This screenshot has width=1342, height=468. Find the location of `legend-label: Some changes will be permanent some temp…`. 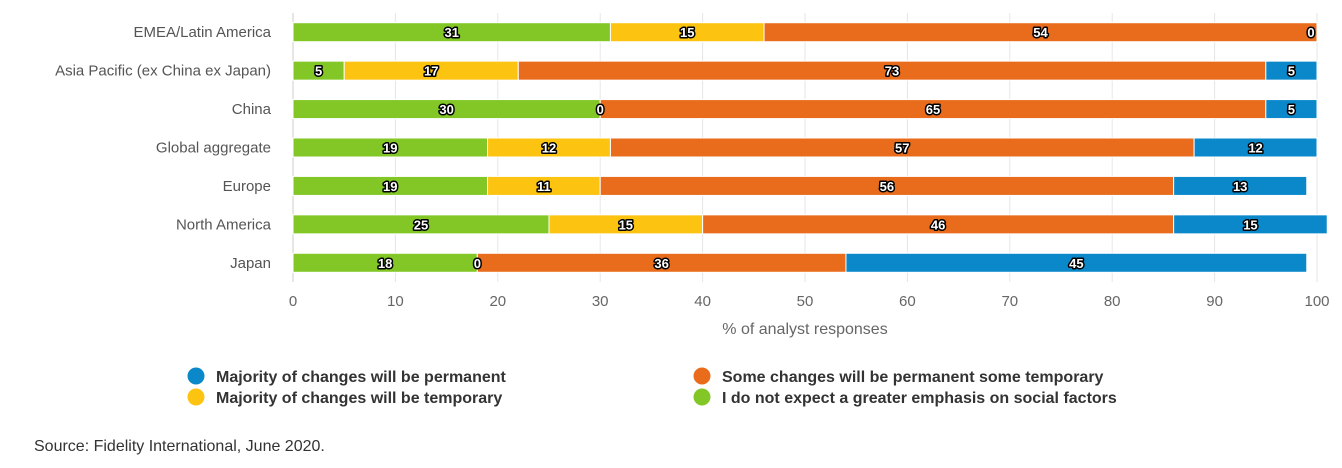

legend-label: Some changes will be permanent some temp… is located at coordinates (913, 377).